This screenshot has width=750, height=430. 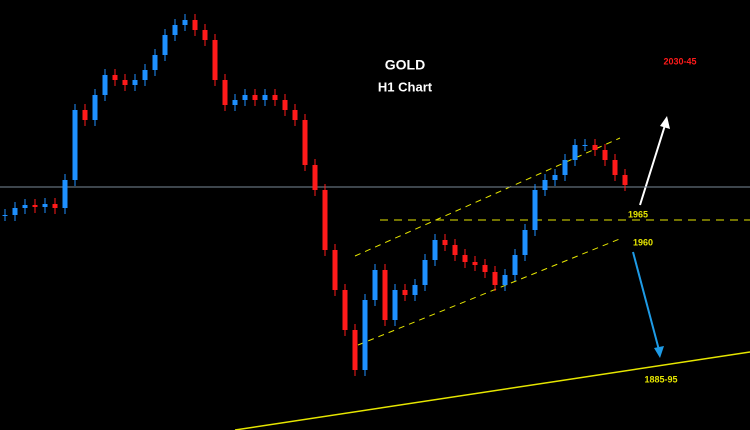 What do you see at coordinates (665, 122) in the screenshot?
I see `arrow-up-head` at bounding box center [665, 122].